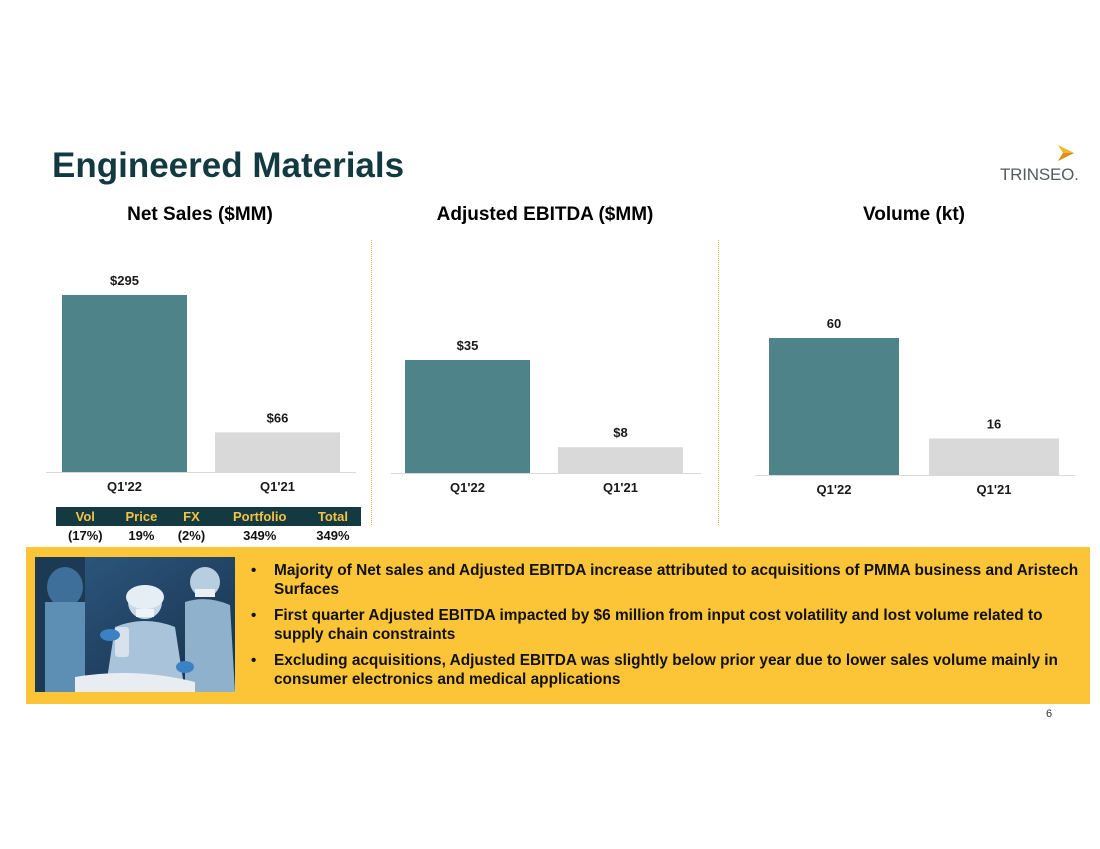  What do you see at coordinates (1049, 714) in the screenshot?
I see `page-number: 6` at bounding box center [1049, 714].